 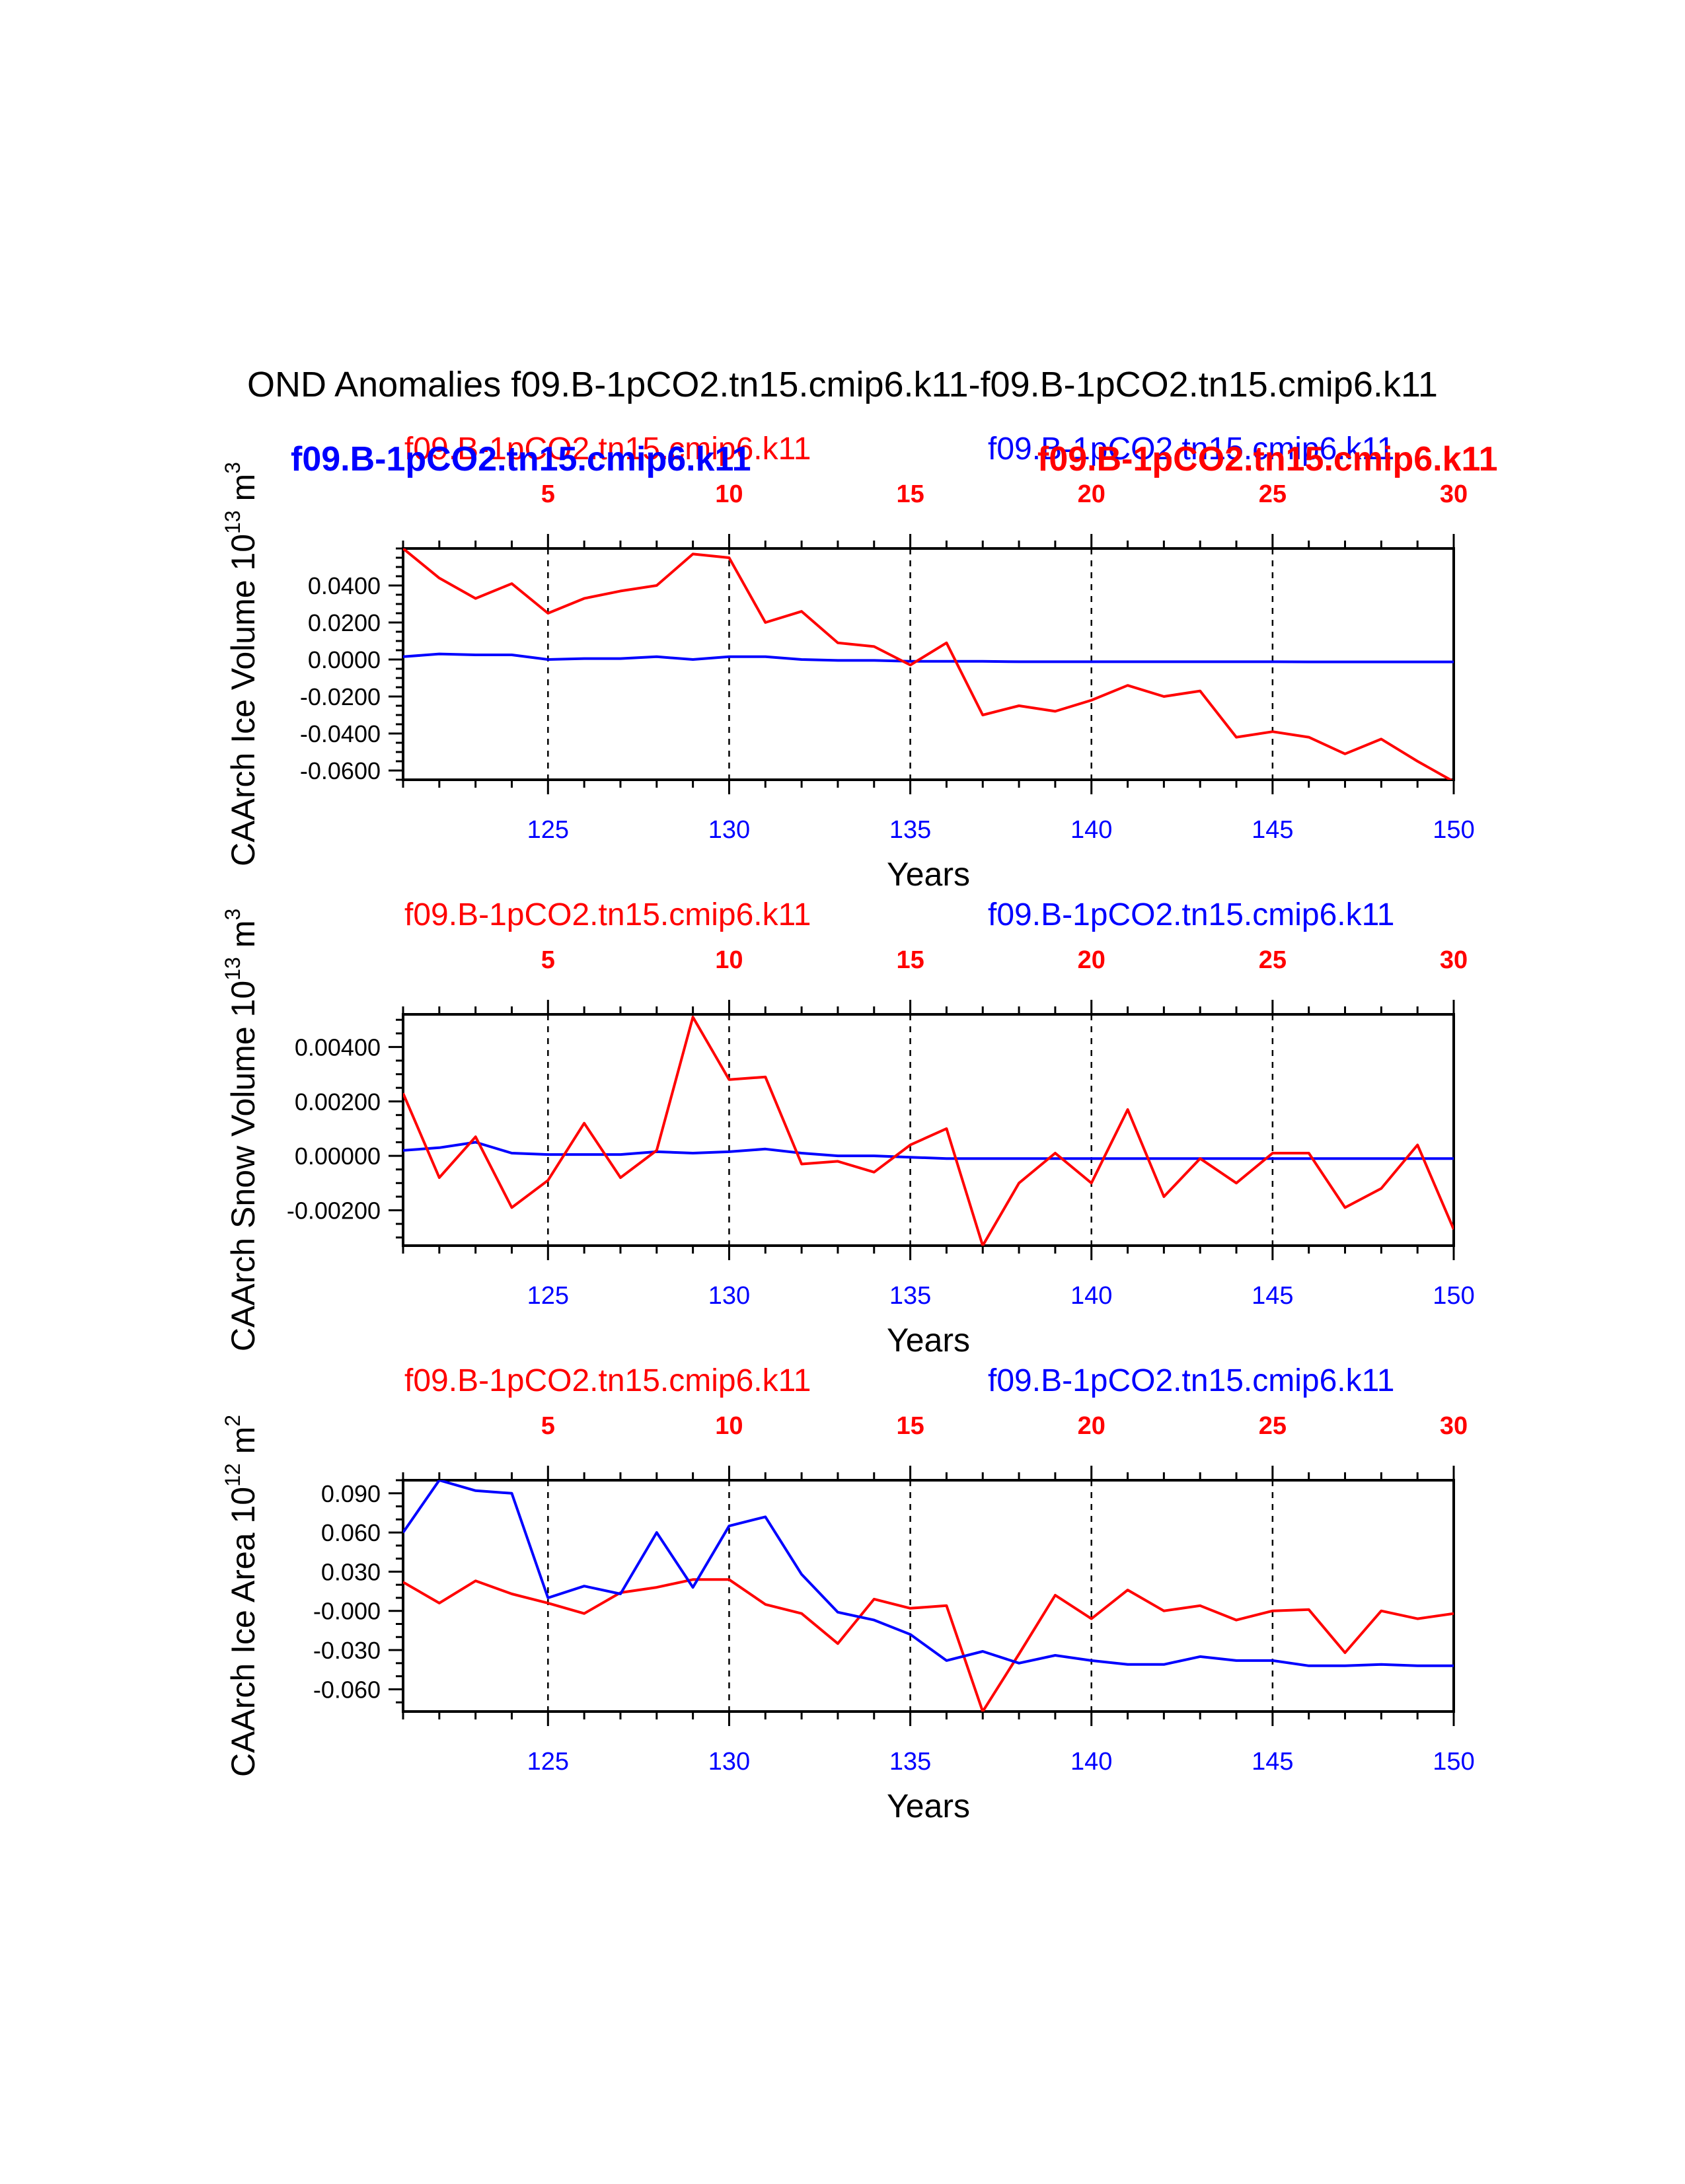 What do you see at coordinates (338, 1101) in the screenshot?
I see `y-tick-label: 0.00200` at bounding box center [338, 1101].